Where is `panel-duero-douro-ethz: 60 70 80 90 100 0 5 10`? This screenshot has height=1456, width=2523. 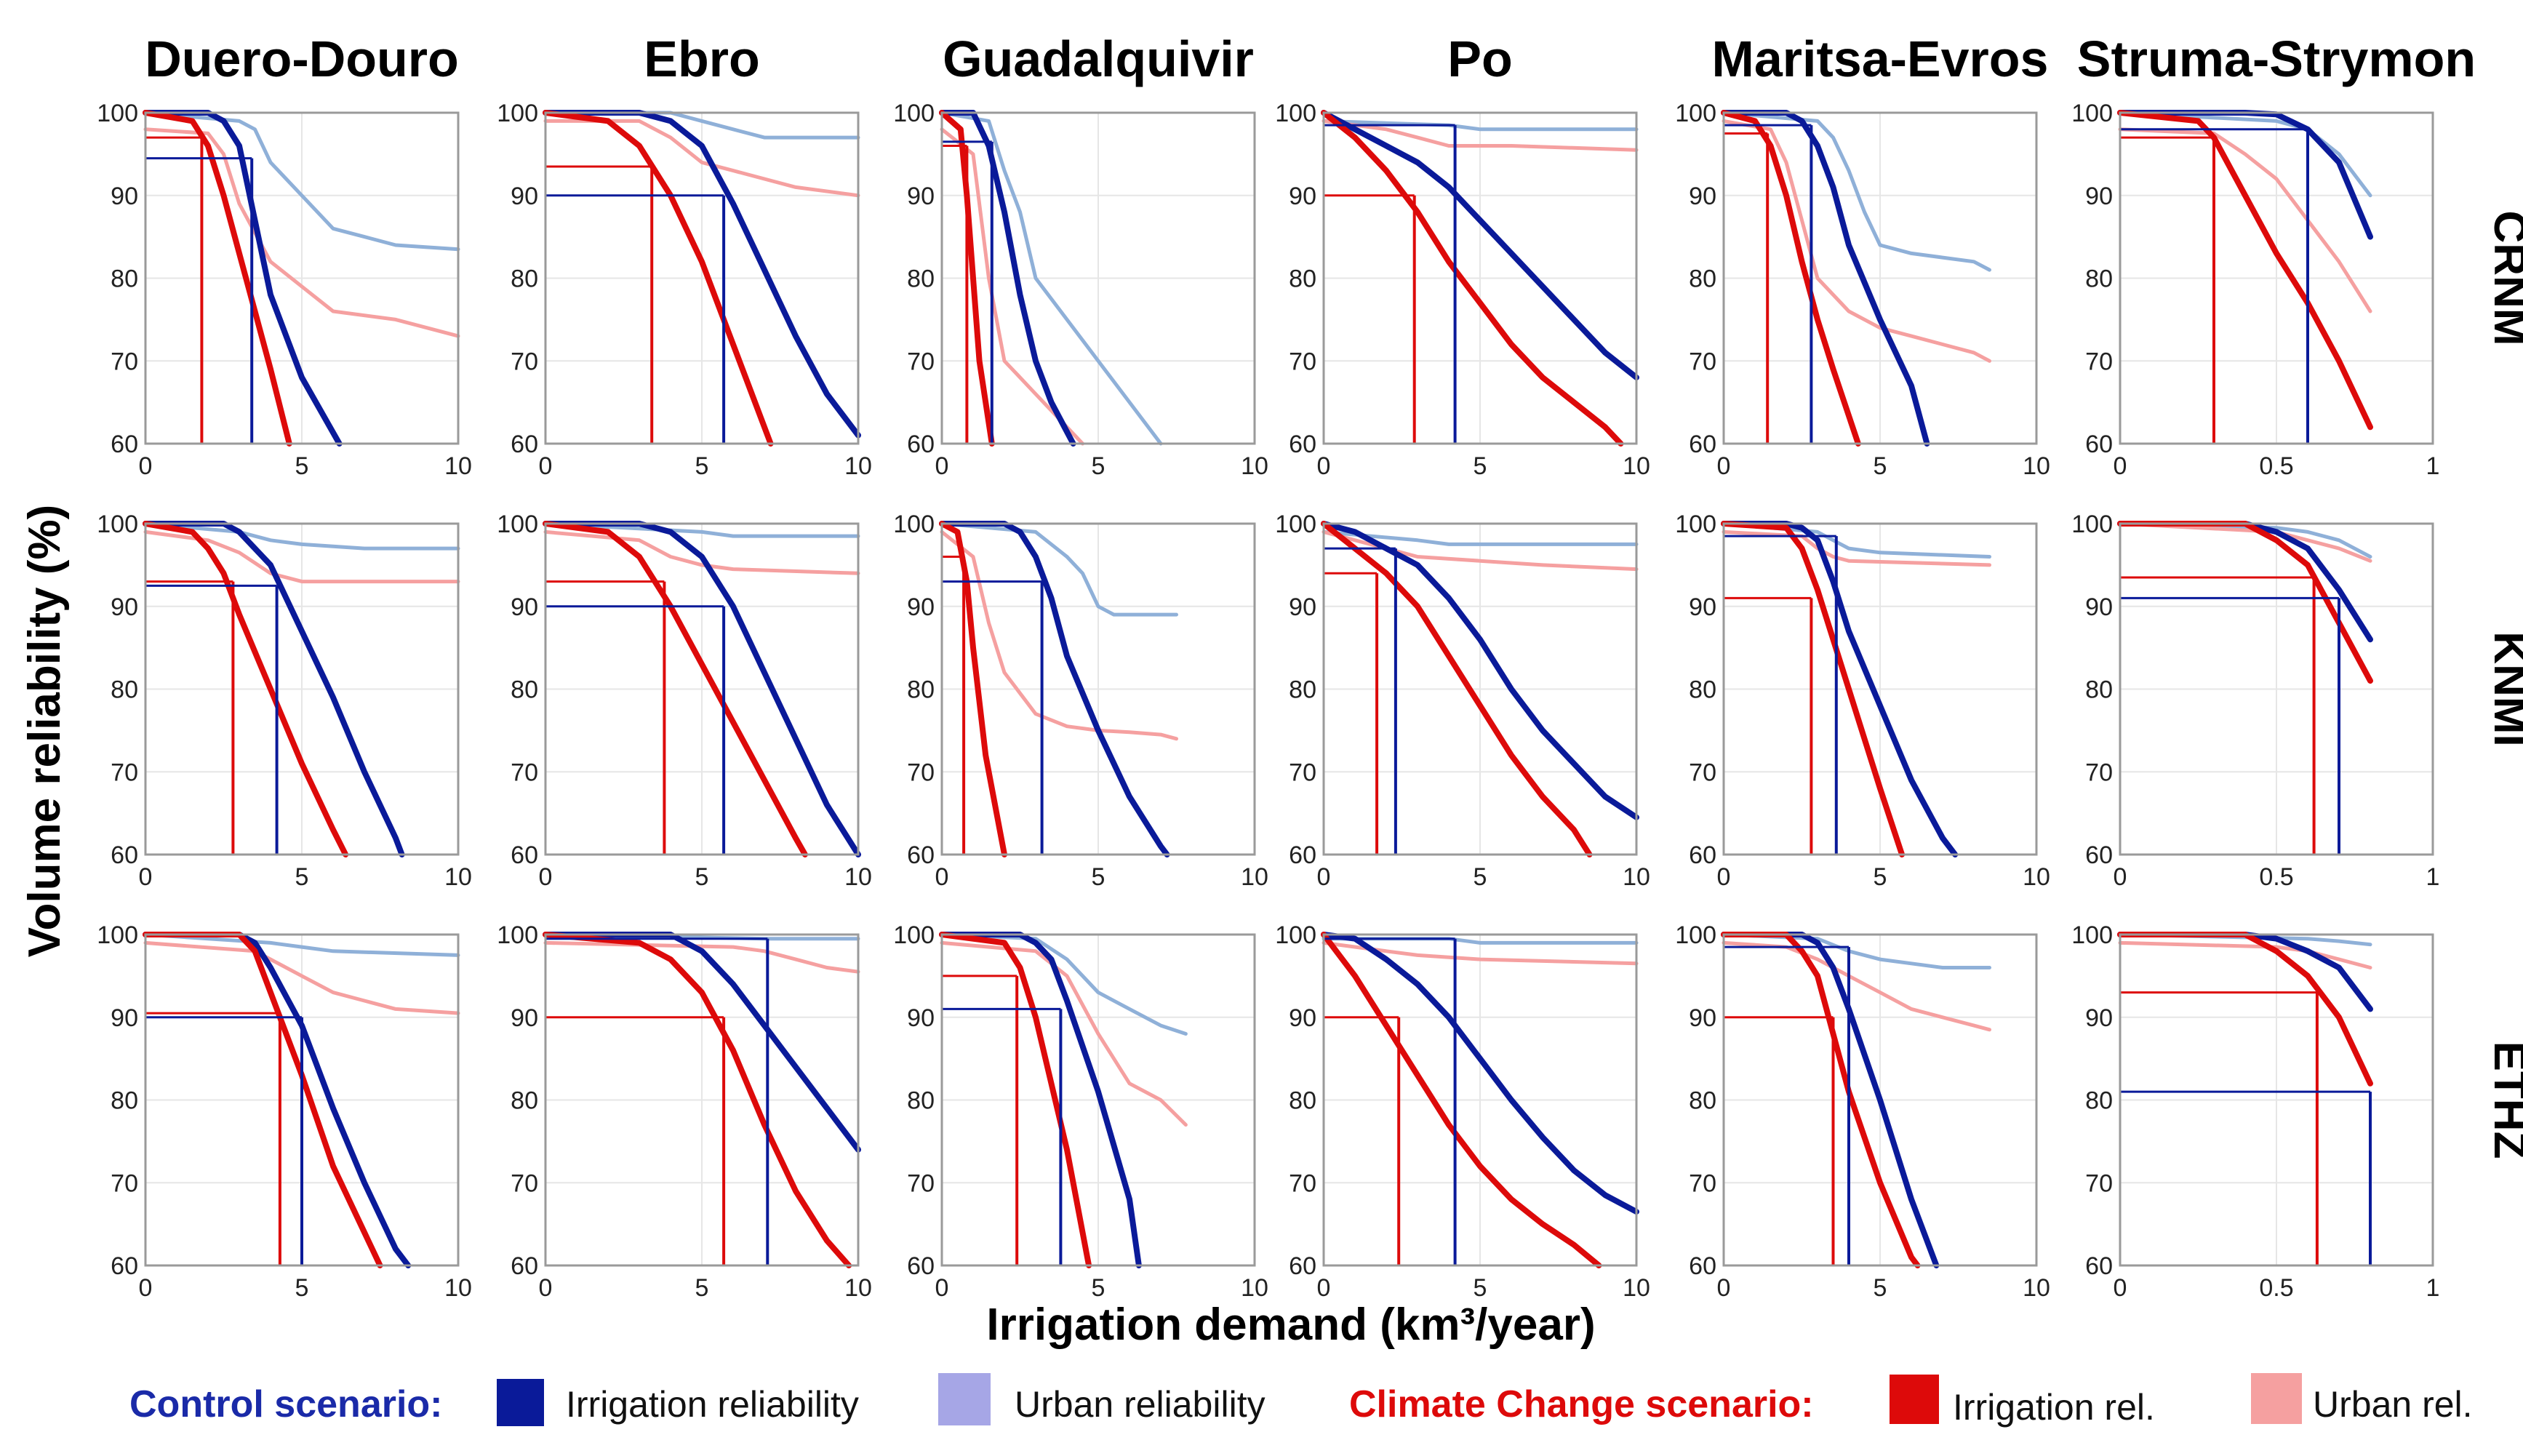
panel-duero-douro-ethz: 60 70 80 90 100 0 5 10 is located at coordinates (284, 1111).